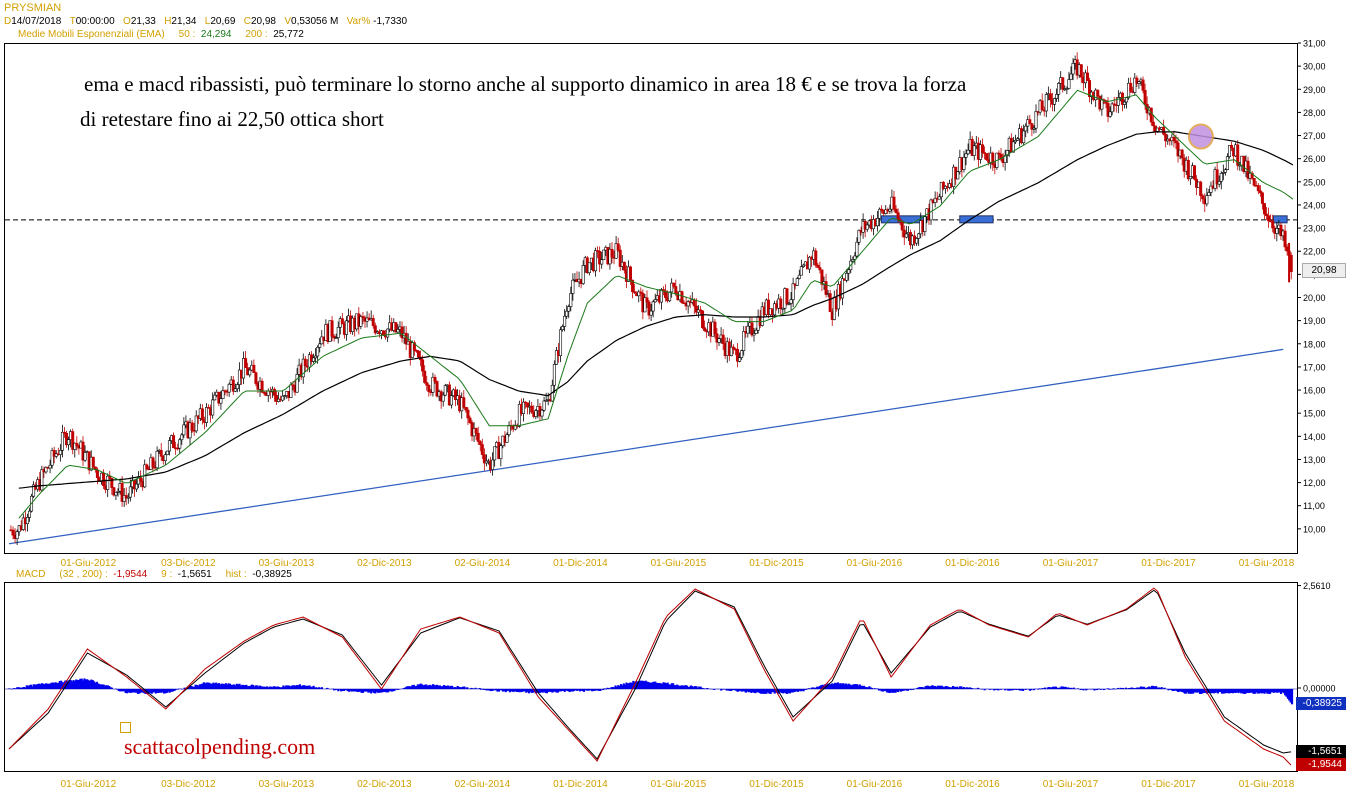 The height and width of the screenshot is (800, 1352). What do you see at coordinates (1314, 113) in the screenshot?
I see `price-y-tick-label: 28,00` at bounding box center [1314, 113].